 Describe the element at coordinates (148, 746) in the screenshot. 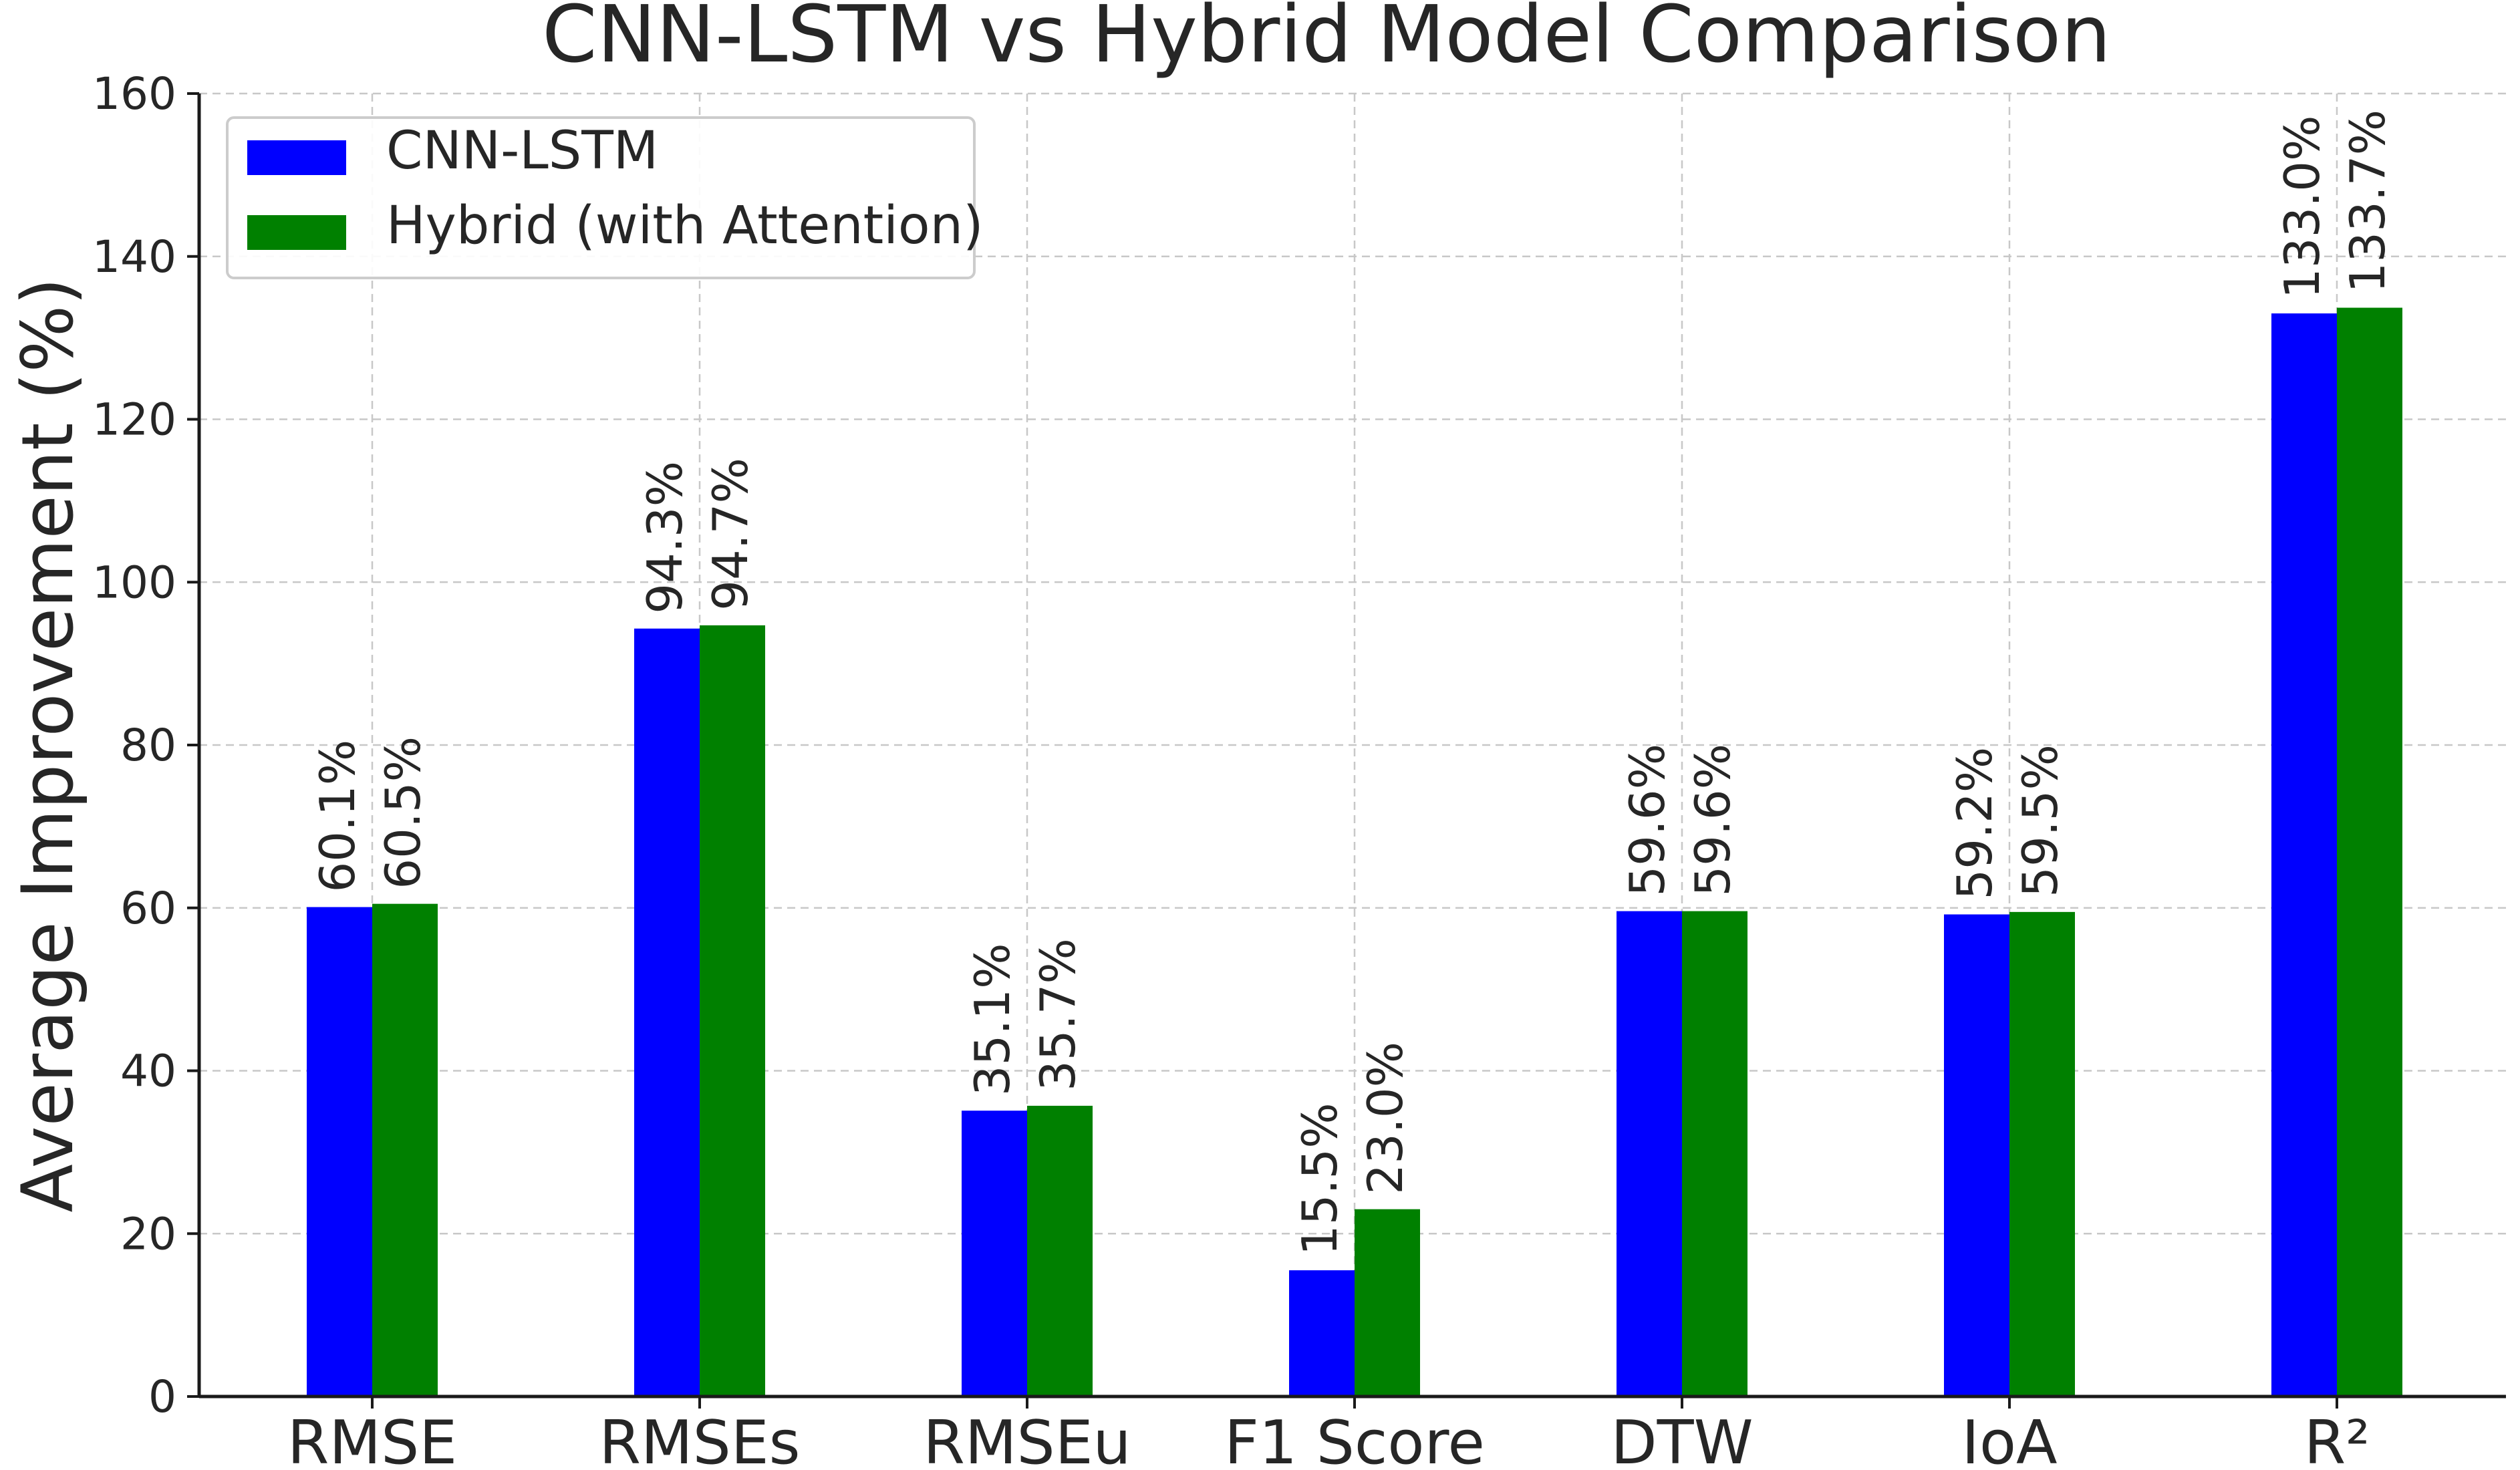

I see `y-tick-label: 80` at that location.